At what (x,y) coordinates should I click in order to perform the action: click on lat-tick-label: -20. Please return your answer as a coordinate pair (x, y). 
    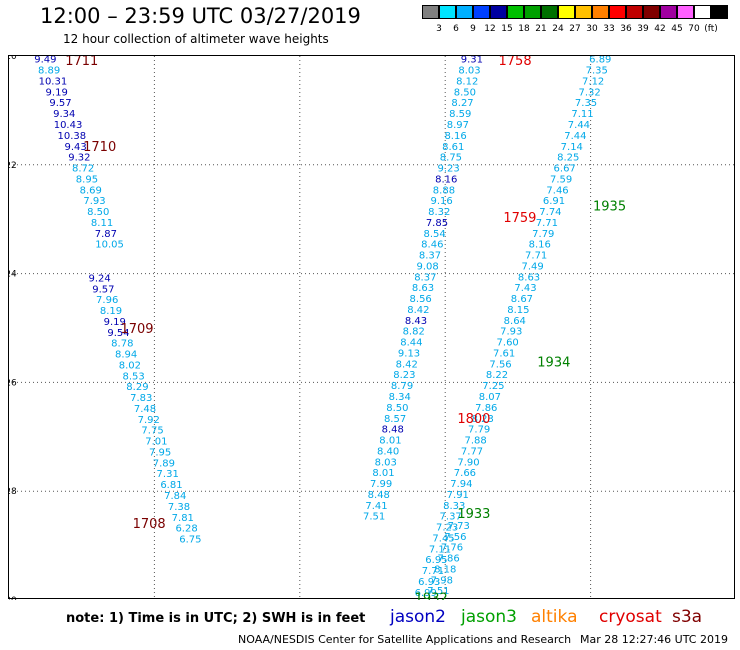
    Looking at the image, I should click on (13, 59).